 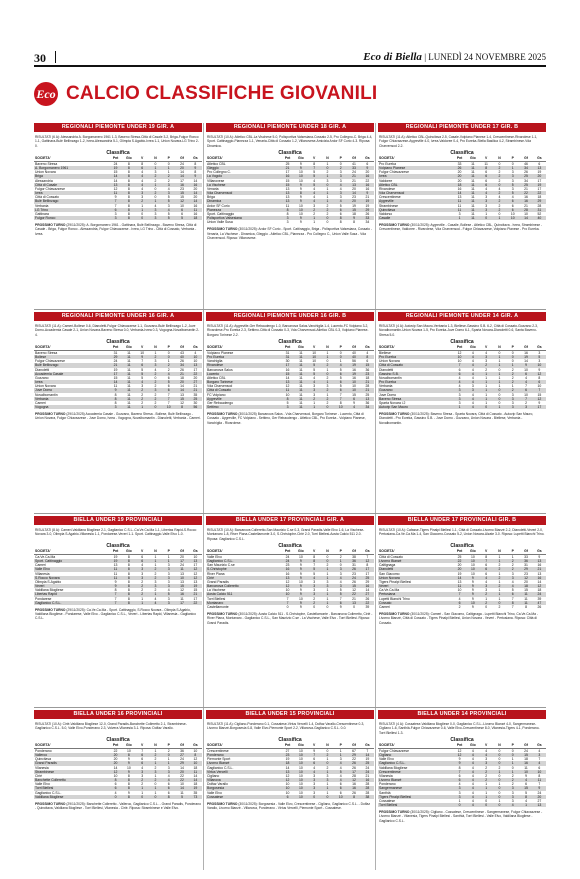 I want to click on row-divider, so click(x=290, y=513).